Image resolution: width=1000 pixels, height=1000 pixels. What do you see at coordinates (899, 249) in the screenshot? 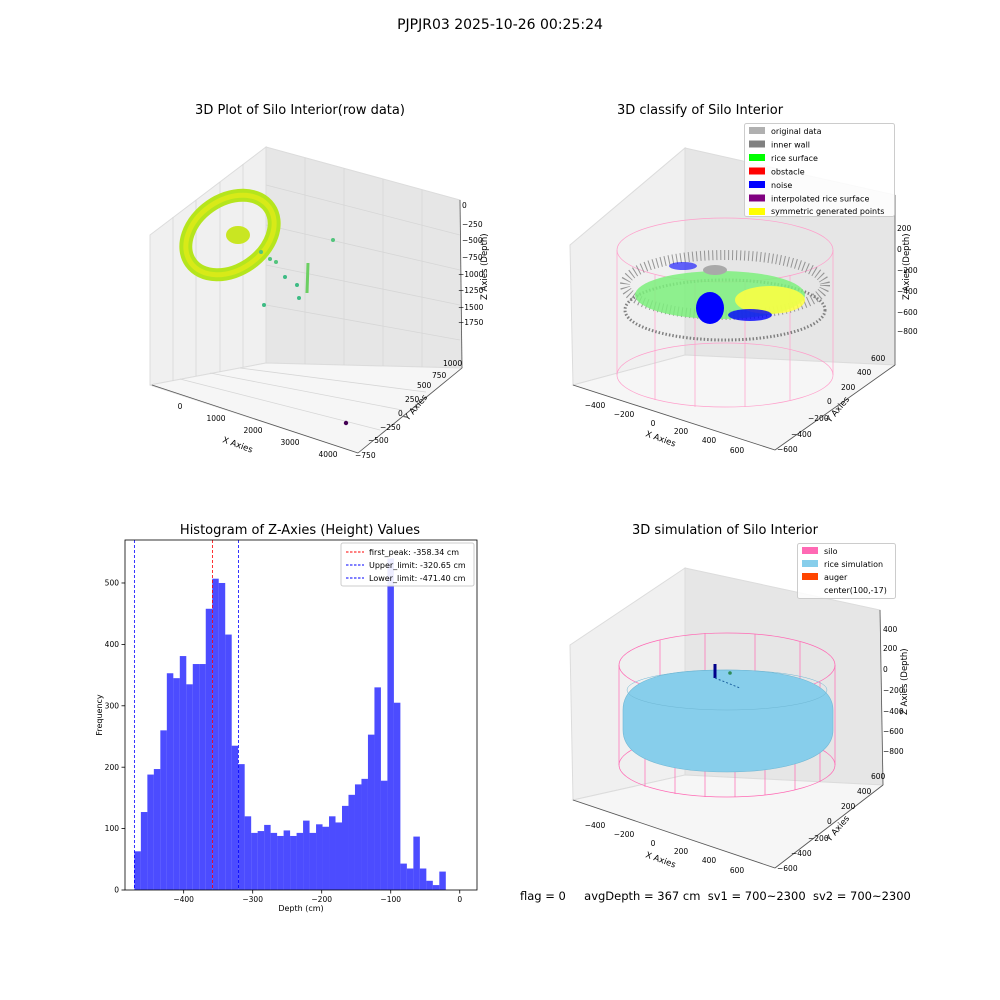
I see `classify-ztick: 0` at bounding box center [899, 249].